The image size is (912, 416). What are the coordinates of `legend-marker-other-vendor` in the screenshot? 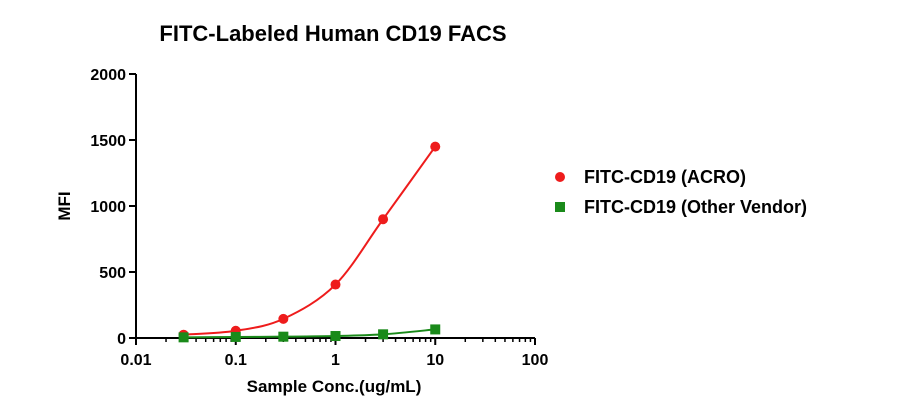 It's located at (560, 207).